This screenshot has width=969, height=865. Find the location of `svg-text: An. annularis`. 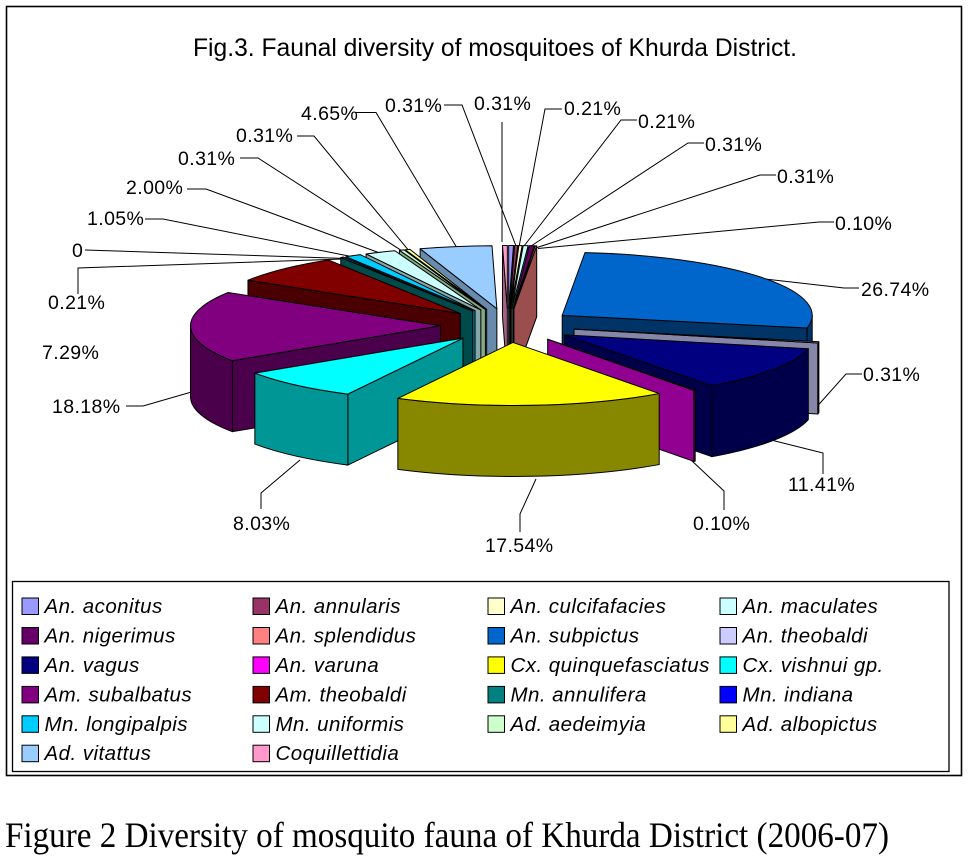

svg-text: An. annularis is located at coordinates (338, 606).